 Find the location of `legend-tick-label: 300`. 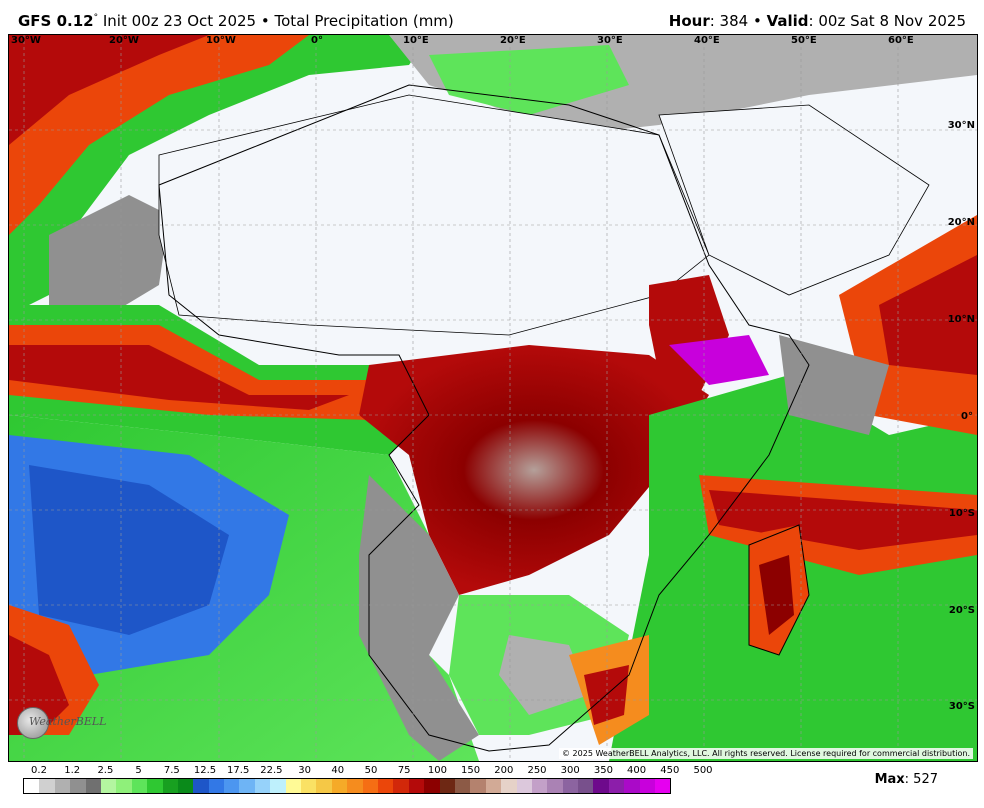

legend-tick-label: 300 is located at coordinates (570, 770).